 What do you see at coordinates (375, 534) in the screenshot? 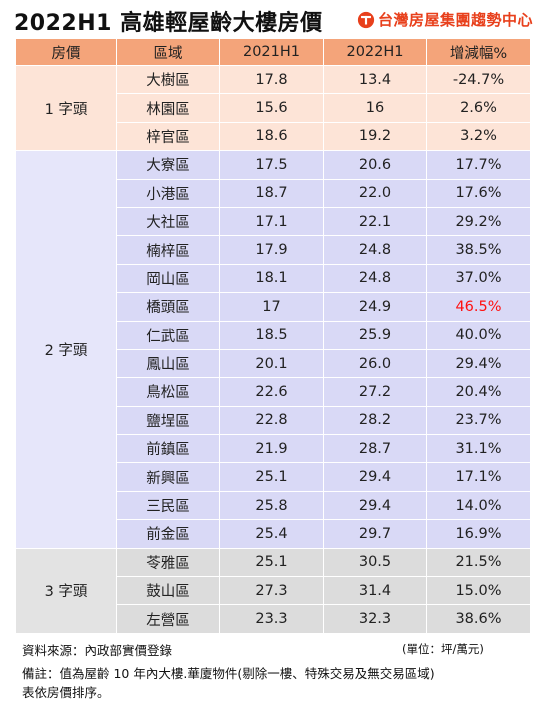
I see `price-2022h1-cell: 29.7` at bounding box center [375, 534].